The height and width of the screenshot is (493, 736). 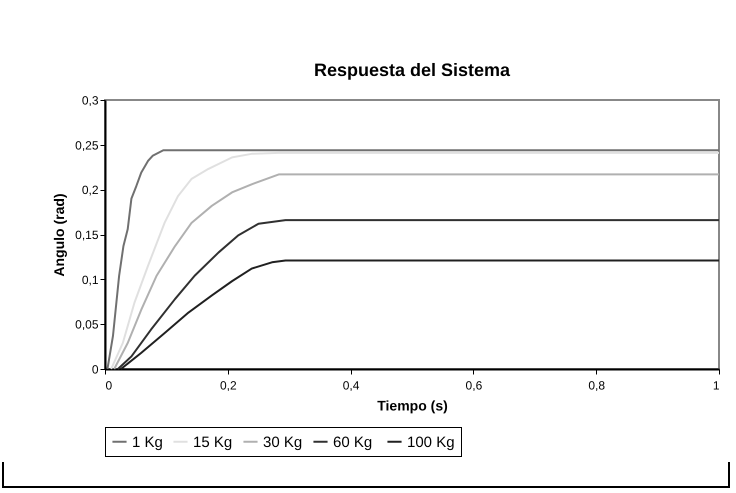 What do you see at coordinates (412, 406) in the screenshot?
I see `x-axis-title: Tiempo (s)` at bounding box center [412, 406].